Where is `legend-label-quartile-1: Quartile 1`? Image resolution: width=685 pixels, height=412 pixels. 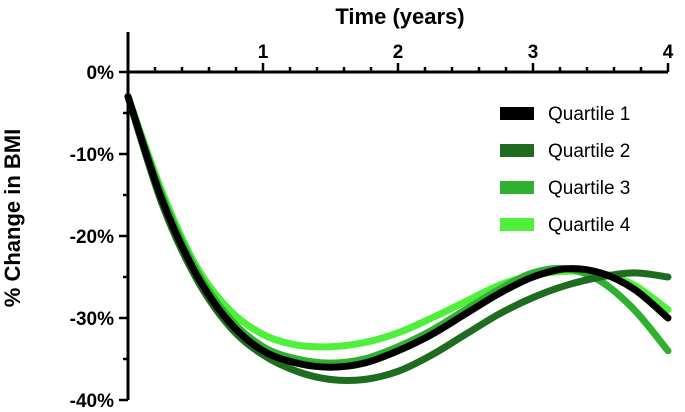
legend-label-quartile-1: Quartile 1 is located at coordinates (589, 114).